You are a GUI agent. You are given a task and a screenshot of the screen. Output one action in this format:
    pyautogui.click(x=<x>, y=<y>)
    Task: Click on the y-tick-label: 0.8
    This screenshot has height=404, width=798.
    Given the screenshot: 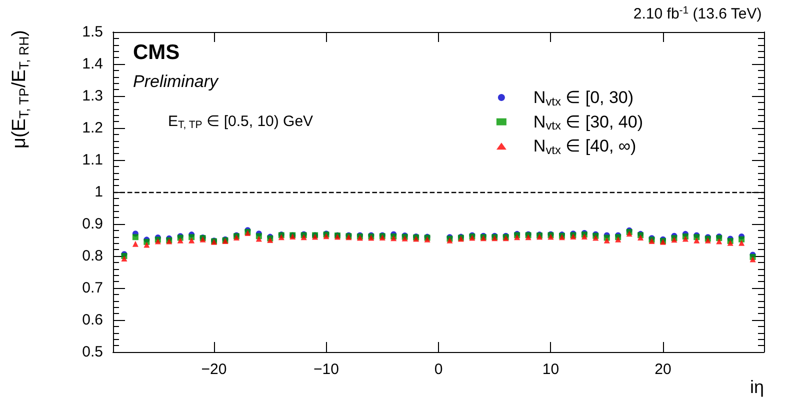 What is the action you would take?
    pyautogui.click(x=92, y=256)
    